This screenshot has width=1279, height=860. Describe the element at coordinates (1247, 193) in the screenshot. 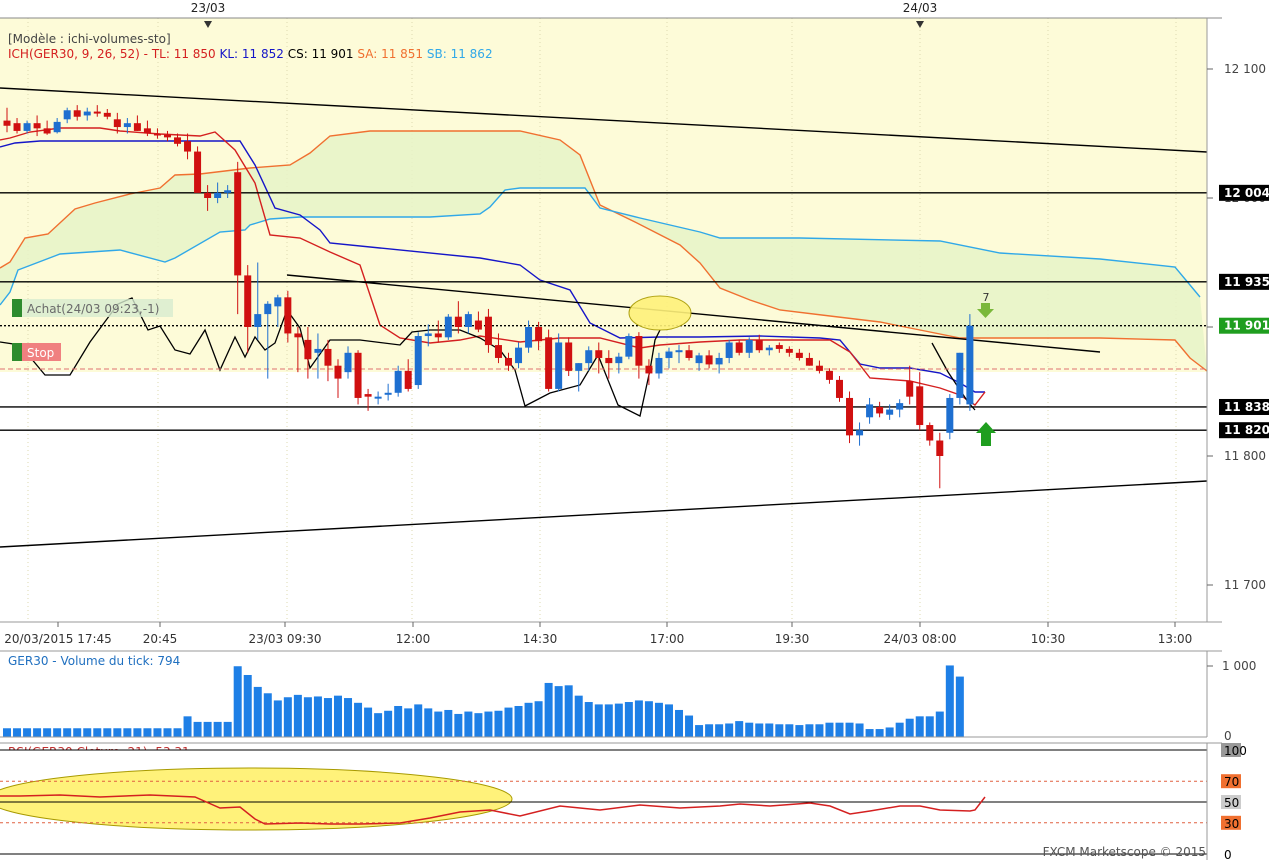

I see `price-level-label: 12 004` at that location.